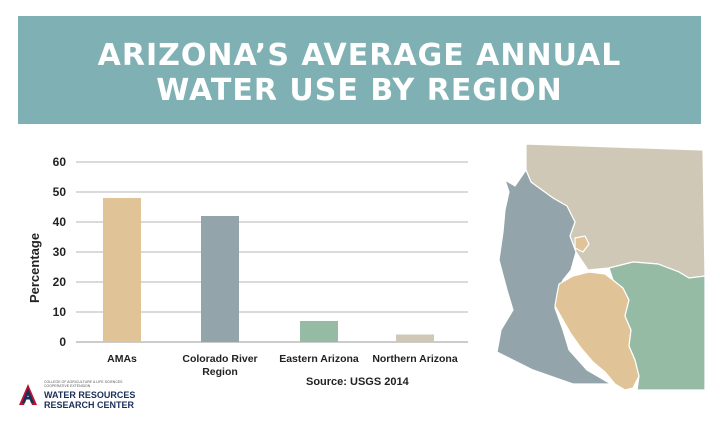 This screenshot has width=720, height=421. I want to click on x-tick-label: AMAs, so click(122, 359).